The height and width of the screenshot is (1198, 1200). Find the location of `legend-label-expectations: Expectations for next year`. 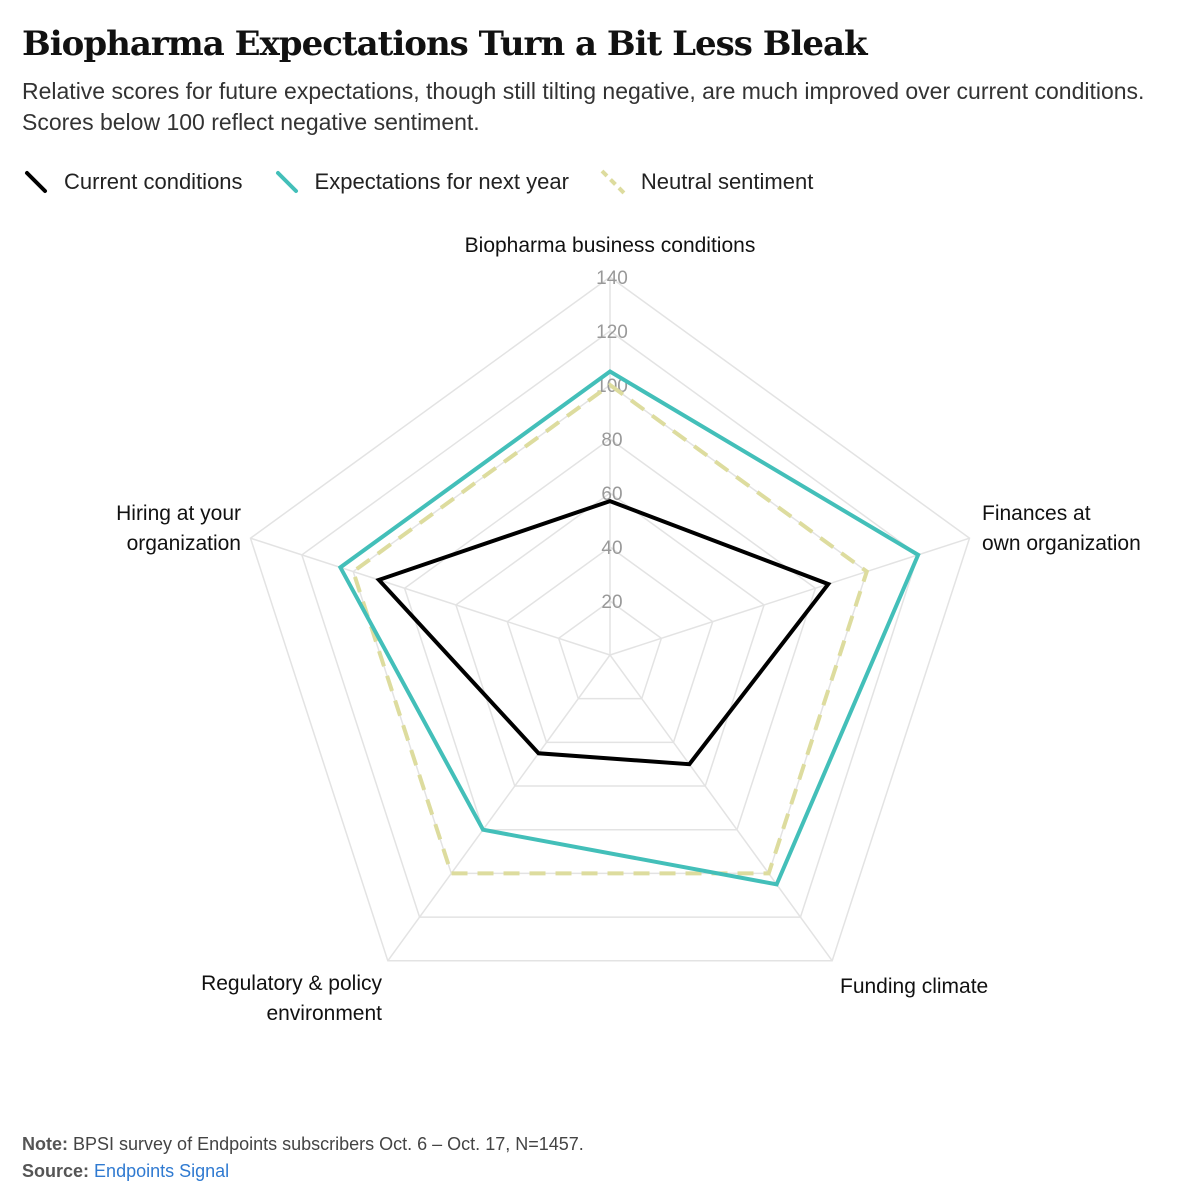

legend-label-expectations: Expectations for next year is located at coordinates (441, 181).